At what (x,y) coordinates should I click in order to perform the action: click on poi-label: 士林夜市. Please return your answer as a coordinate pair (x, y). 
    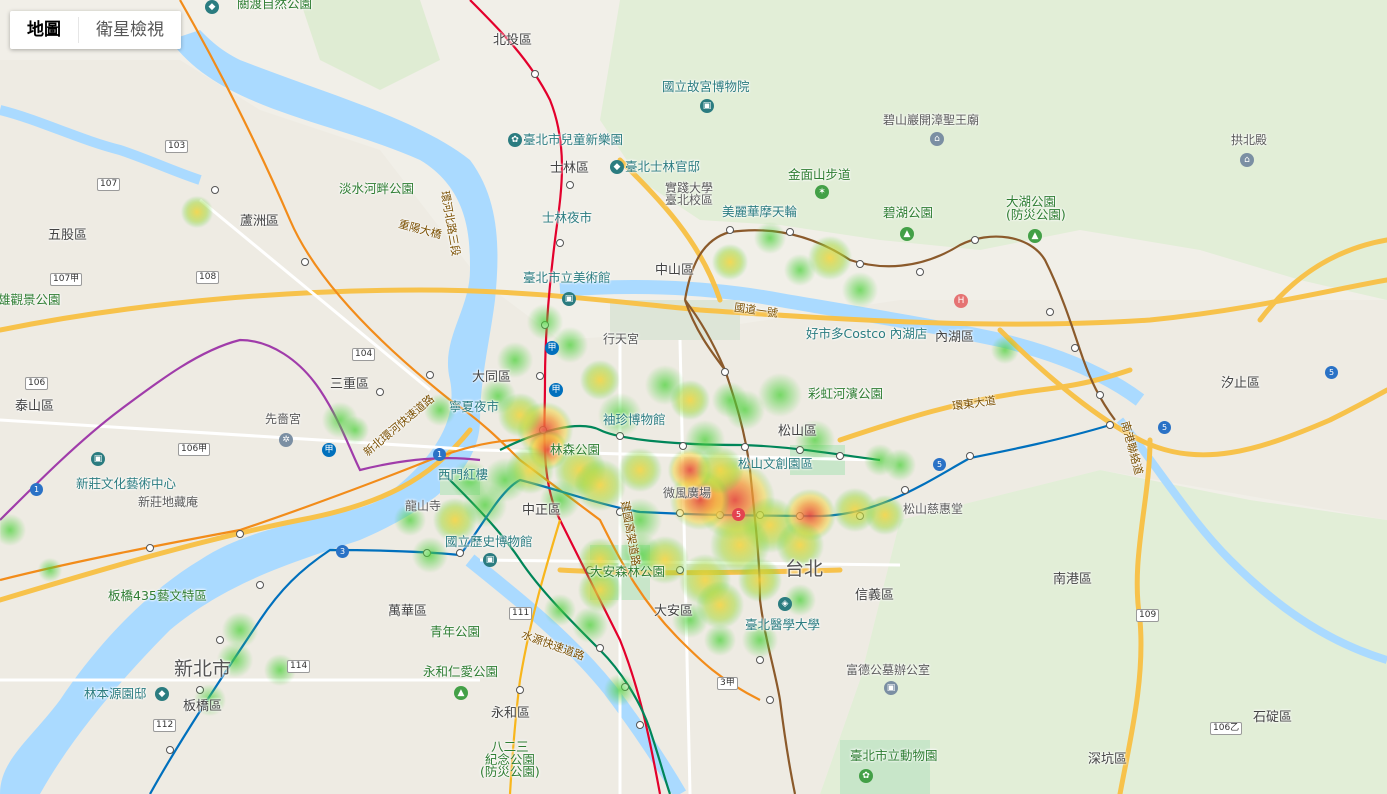
    Looking at the image, I should click on (567, 217).